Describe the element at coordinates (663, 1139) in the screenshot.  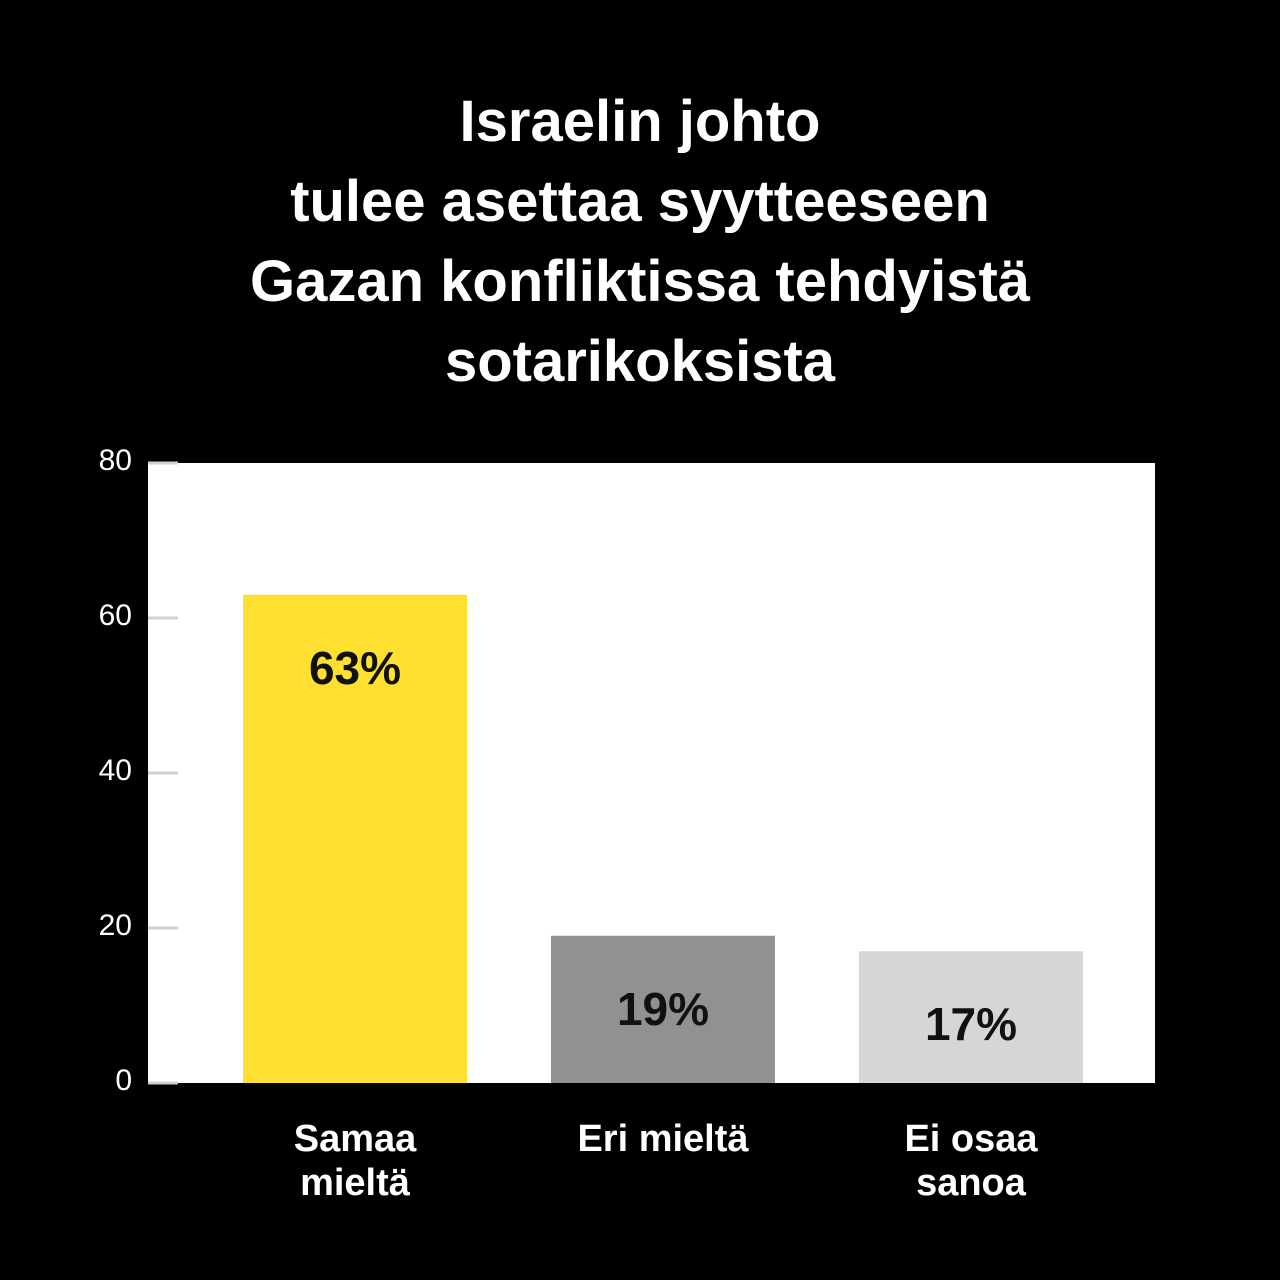
I see `x-tick-label: Eri mieltä` at that location.